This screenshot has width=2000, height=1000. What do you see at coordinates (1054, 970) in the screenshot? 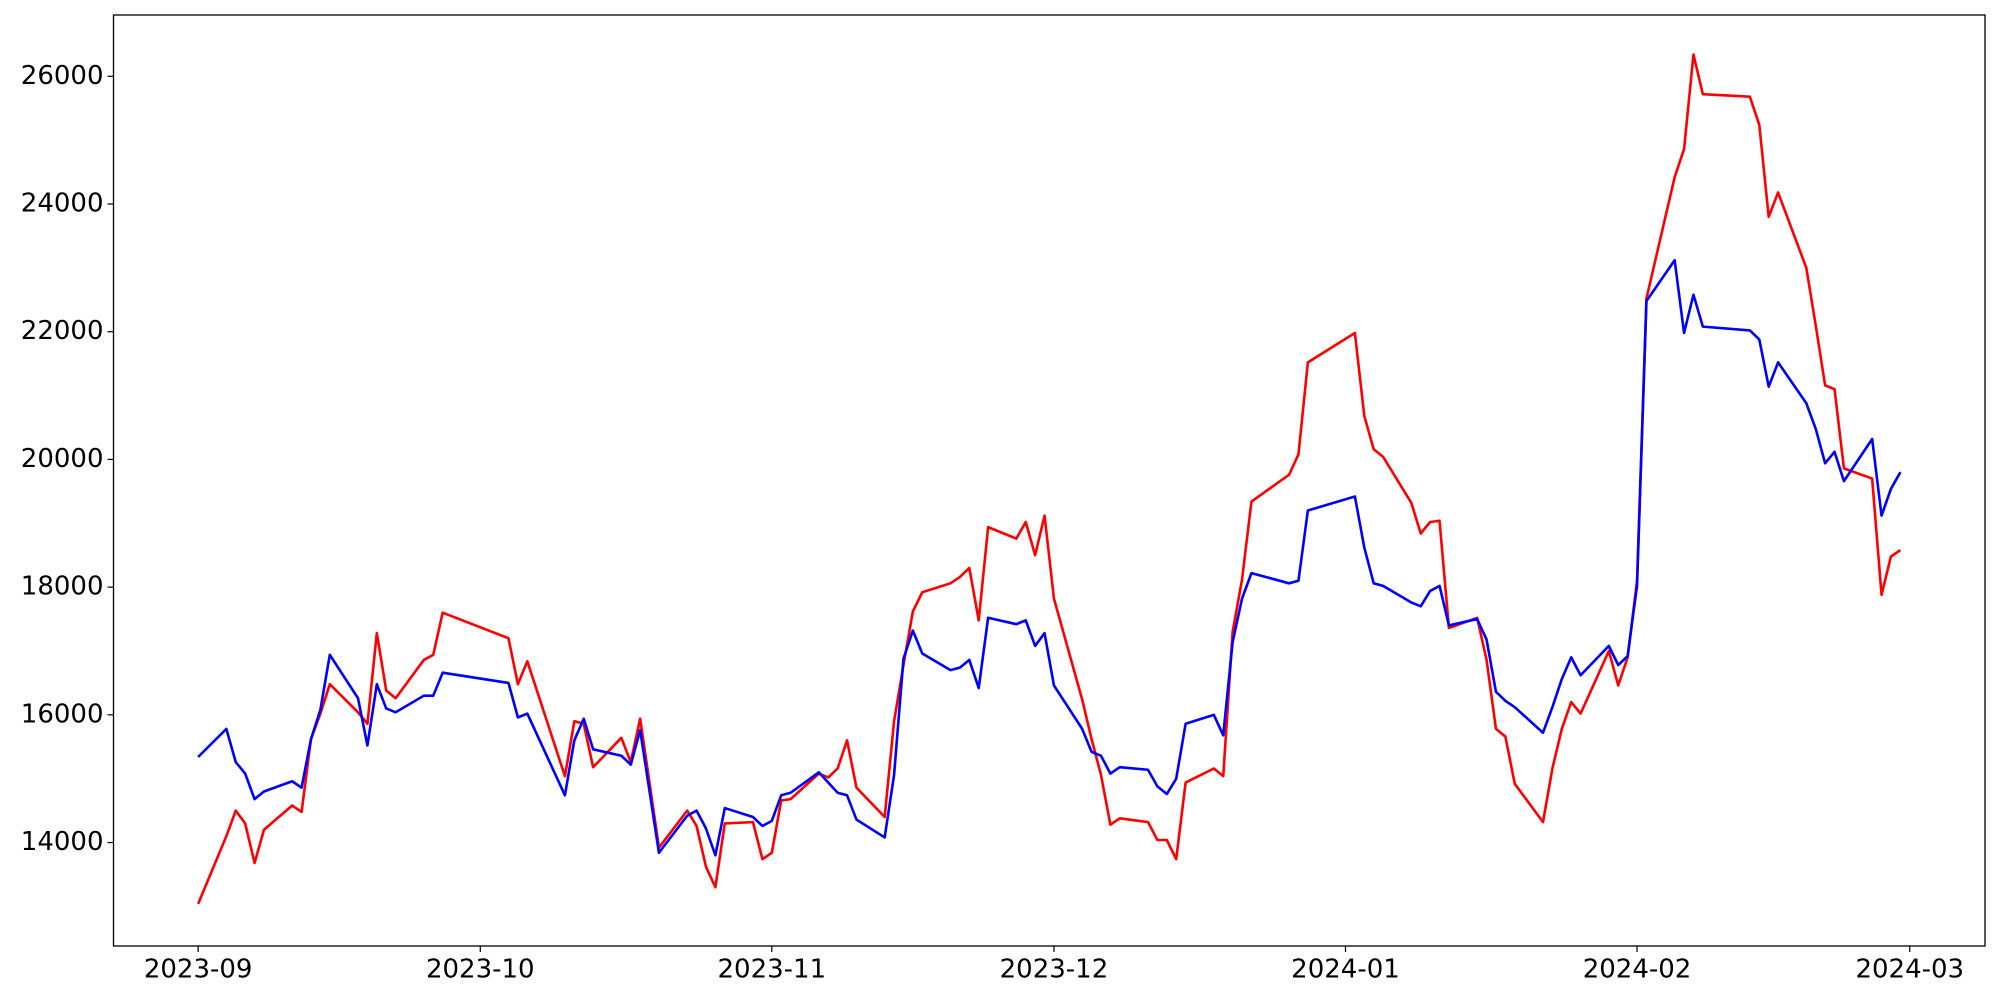
I see `x-tick-label: 2023-12` at bounding box center [1054, 970].